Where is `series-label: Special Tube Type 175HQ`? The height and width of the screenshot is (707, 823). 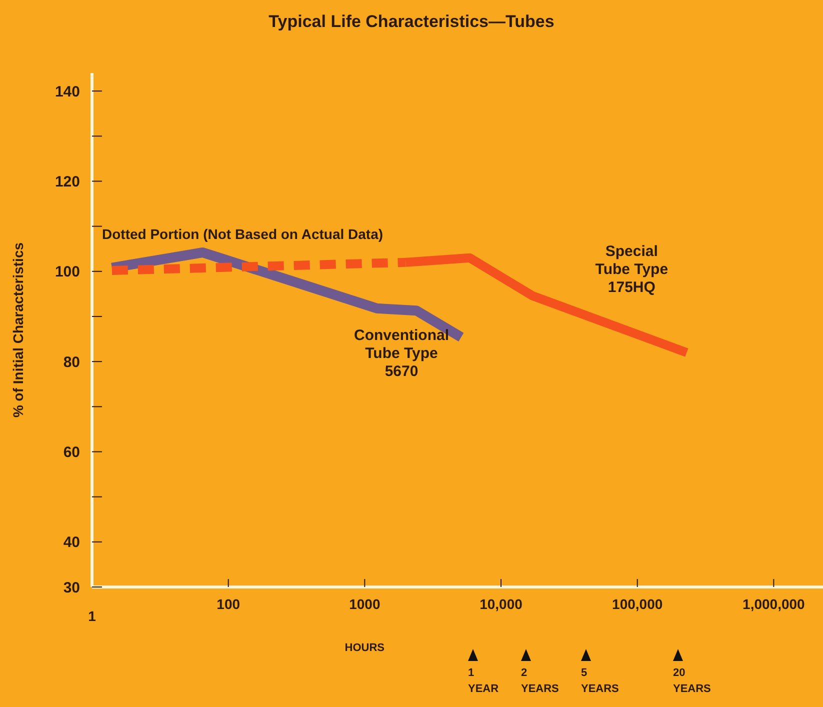
series-label: Special Tube Type 175HQ is located at coordinates (632, 269).